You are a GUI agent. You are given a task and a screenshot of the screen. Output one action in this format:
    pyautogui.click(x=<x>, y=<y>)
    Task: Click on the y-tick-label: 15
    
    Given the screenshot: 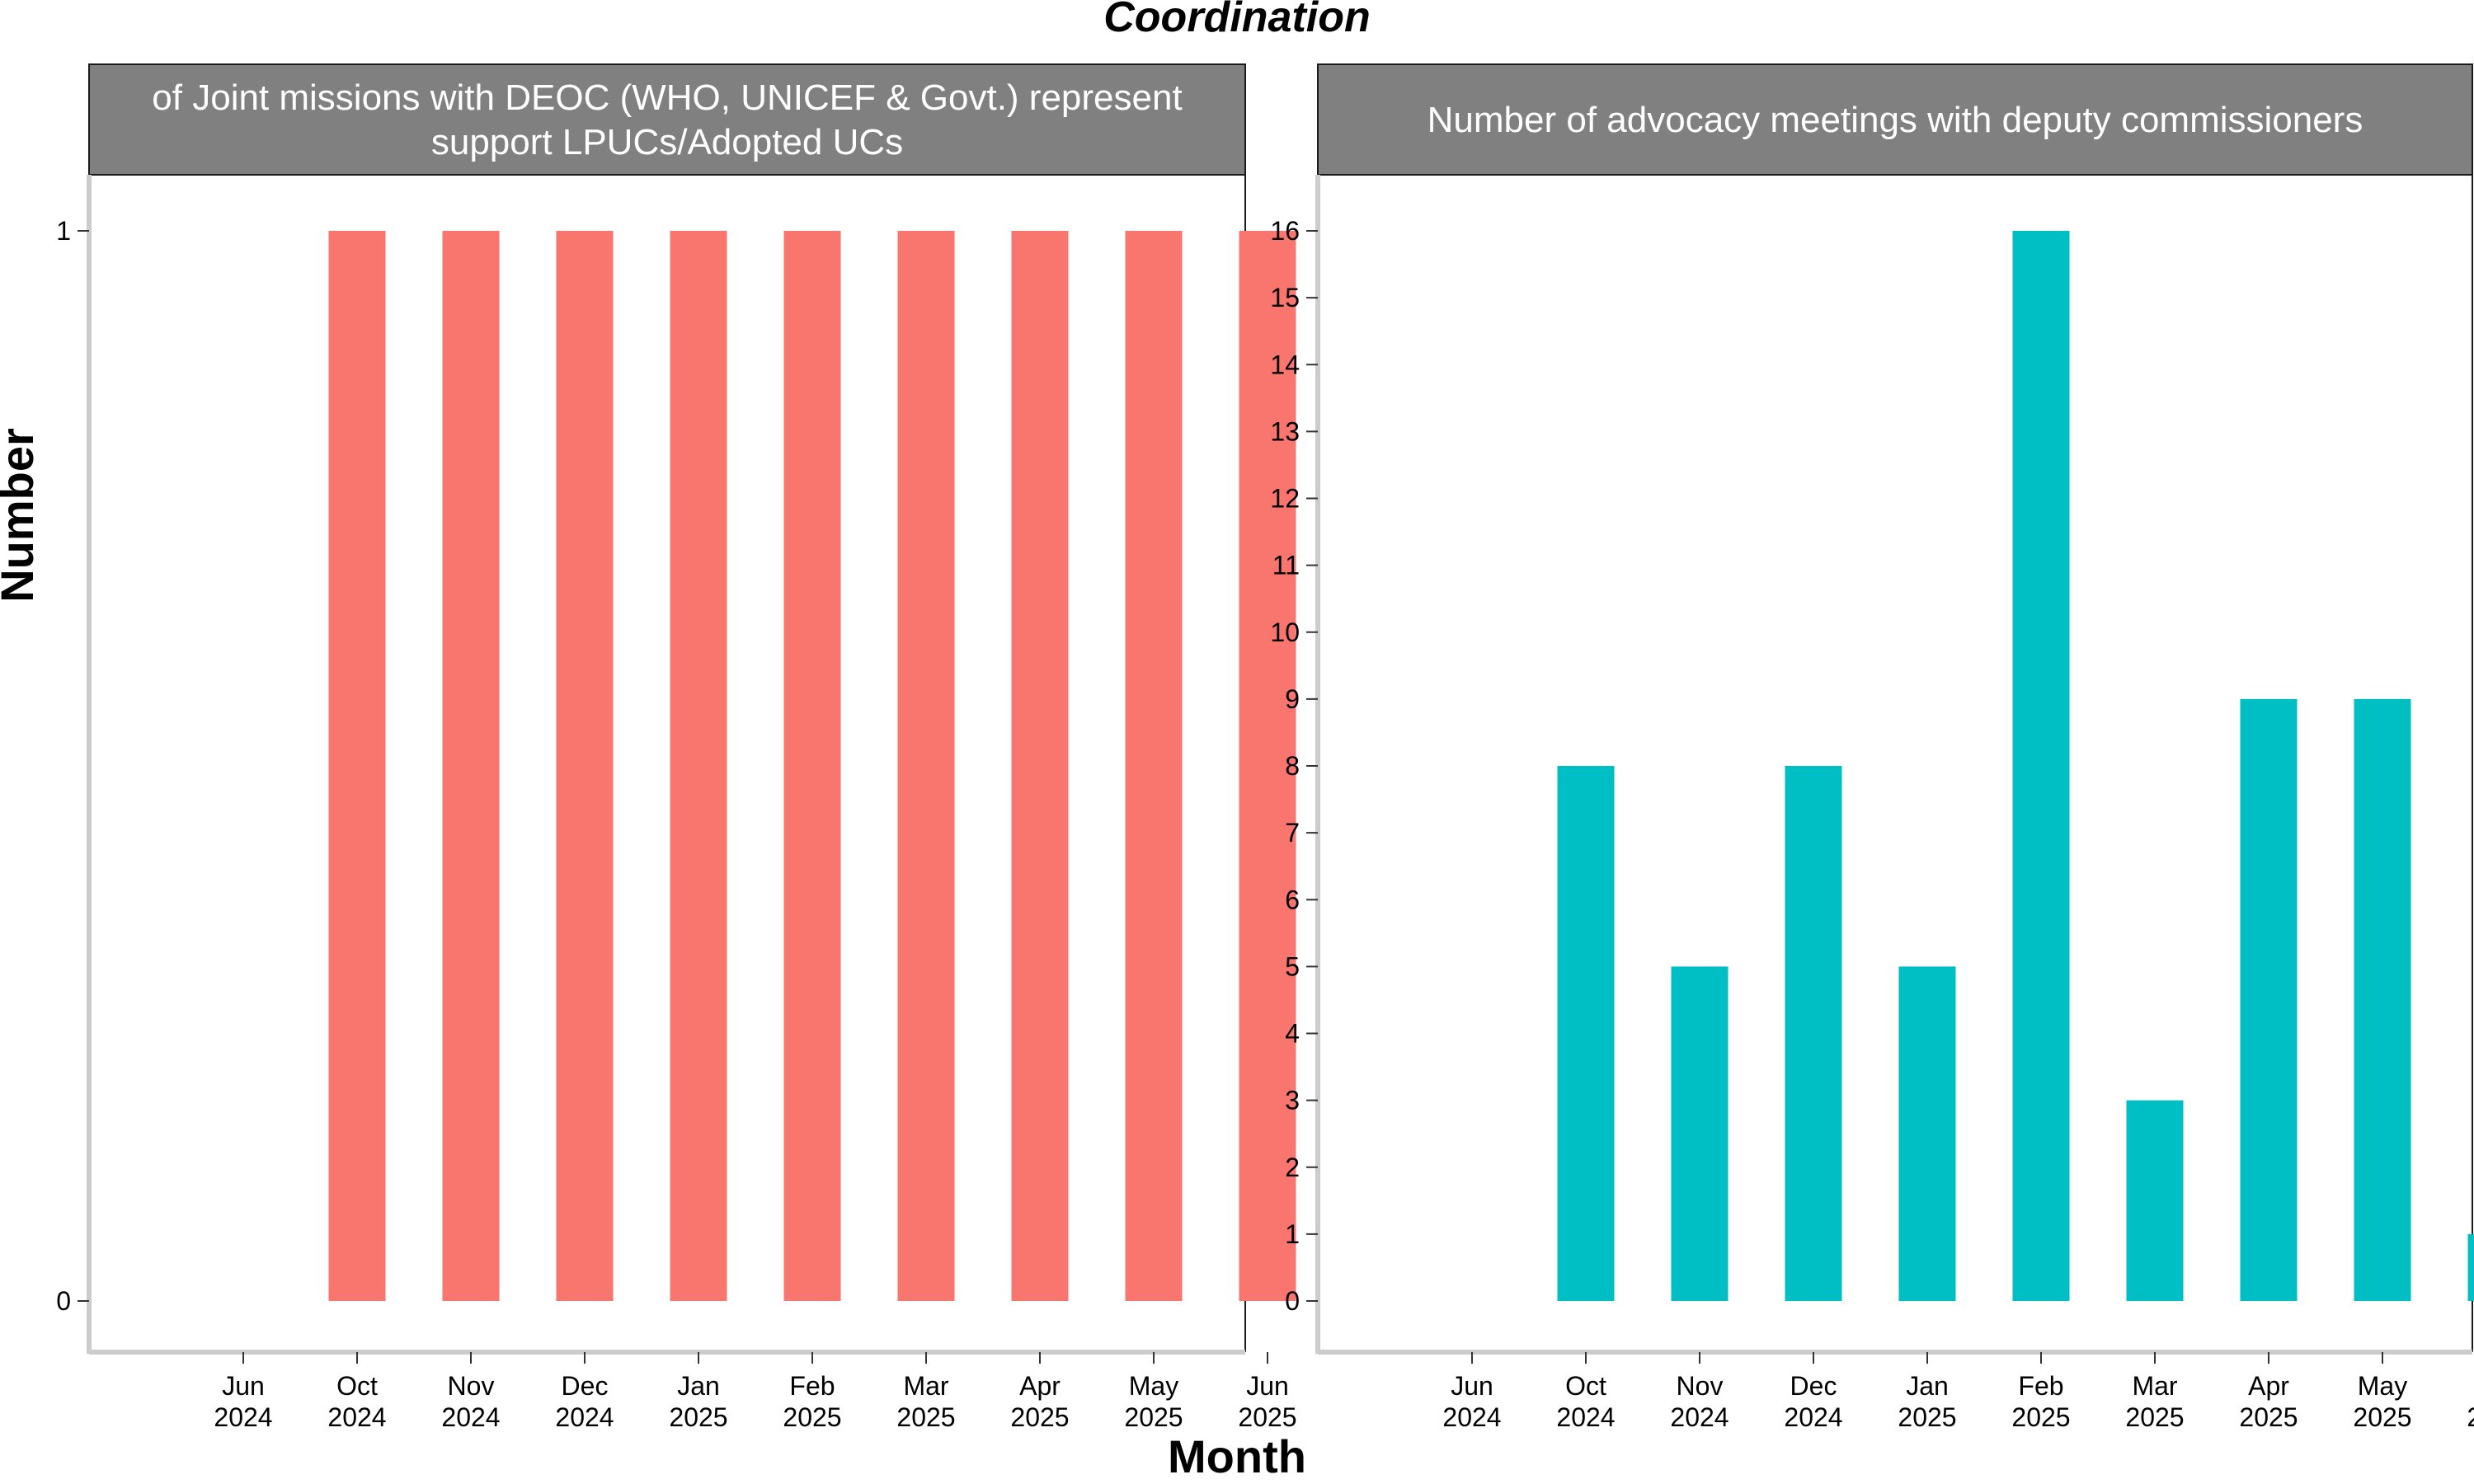 What is the action you would take?
    pyautogui.click(x=1285, y=297)
    